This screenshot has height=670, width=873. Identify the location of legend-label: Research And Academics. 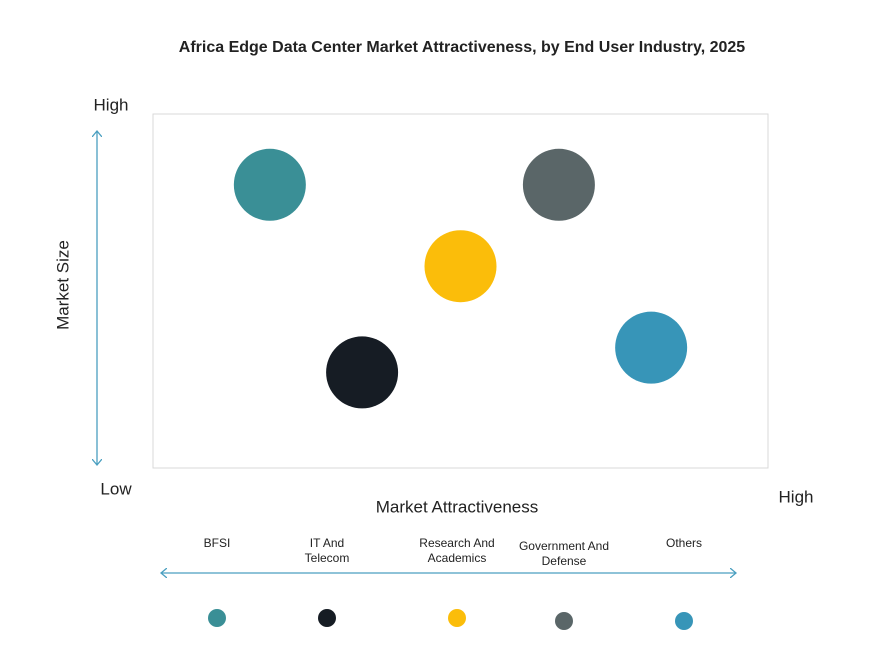
(457, 550).